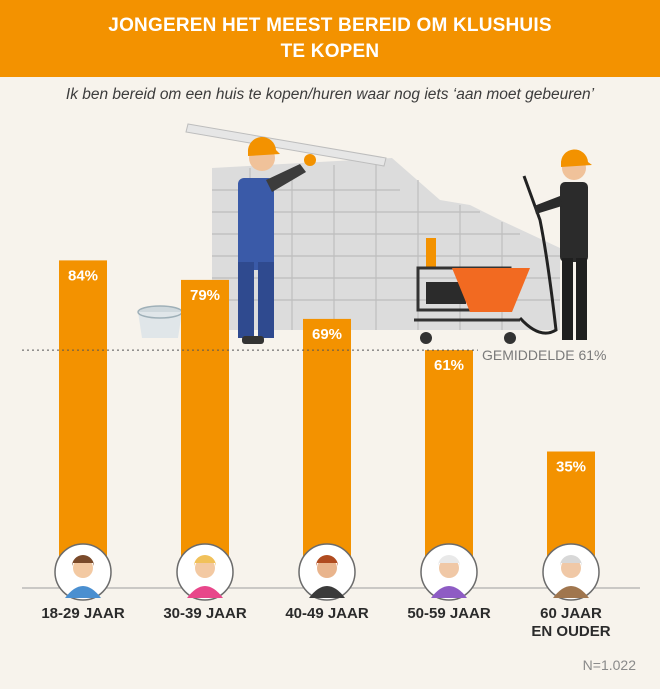  What do you see at coordinates (571, 467) in the screenshot?
I see `value-label: 35%` at bounding box center [571, 467].